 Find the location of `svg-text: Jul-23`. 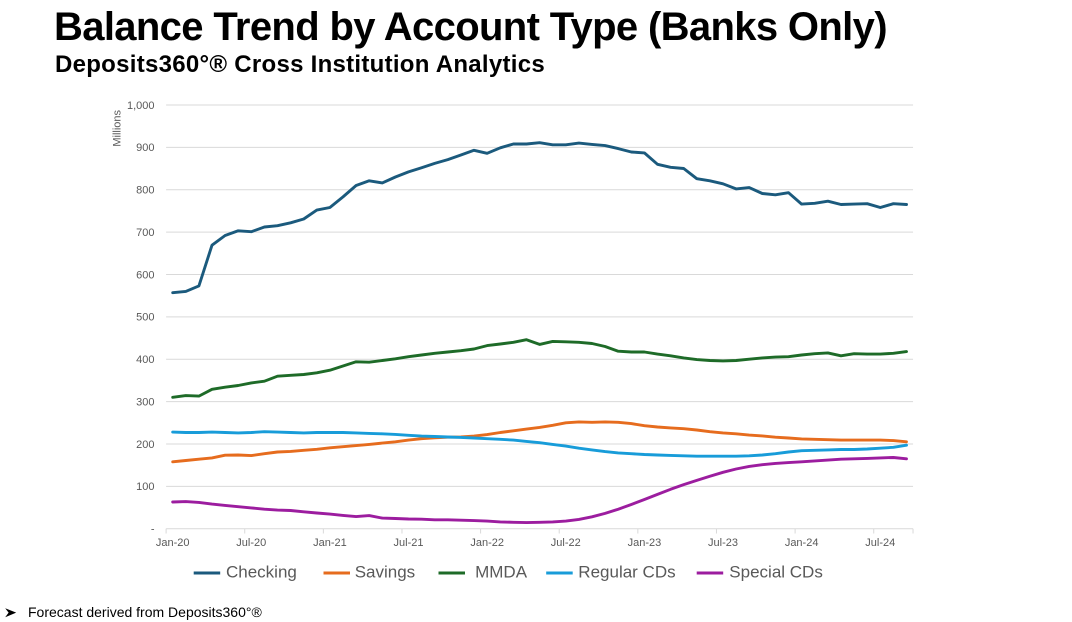

svg-text: Jul-23 is located at coordinates (723, 543).